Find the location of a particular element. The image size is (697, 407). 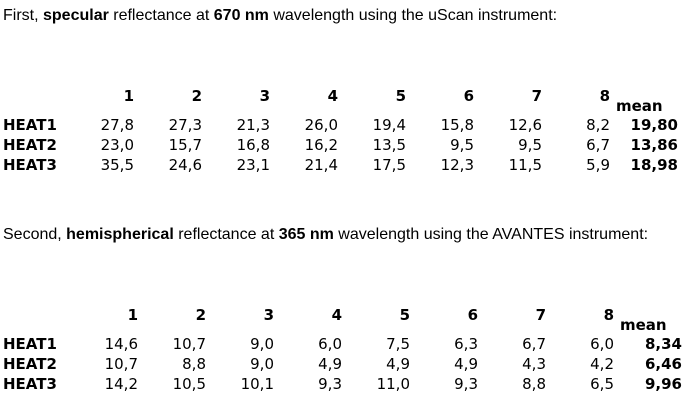

table-cell: 10,5 is located at coordinates (189, 384).